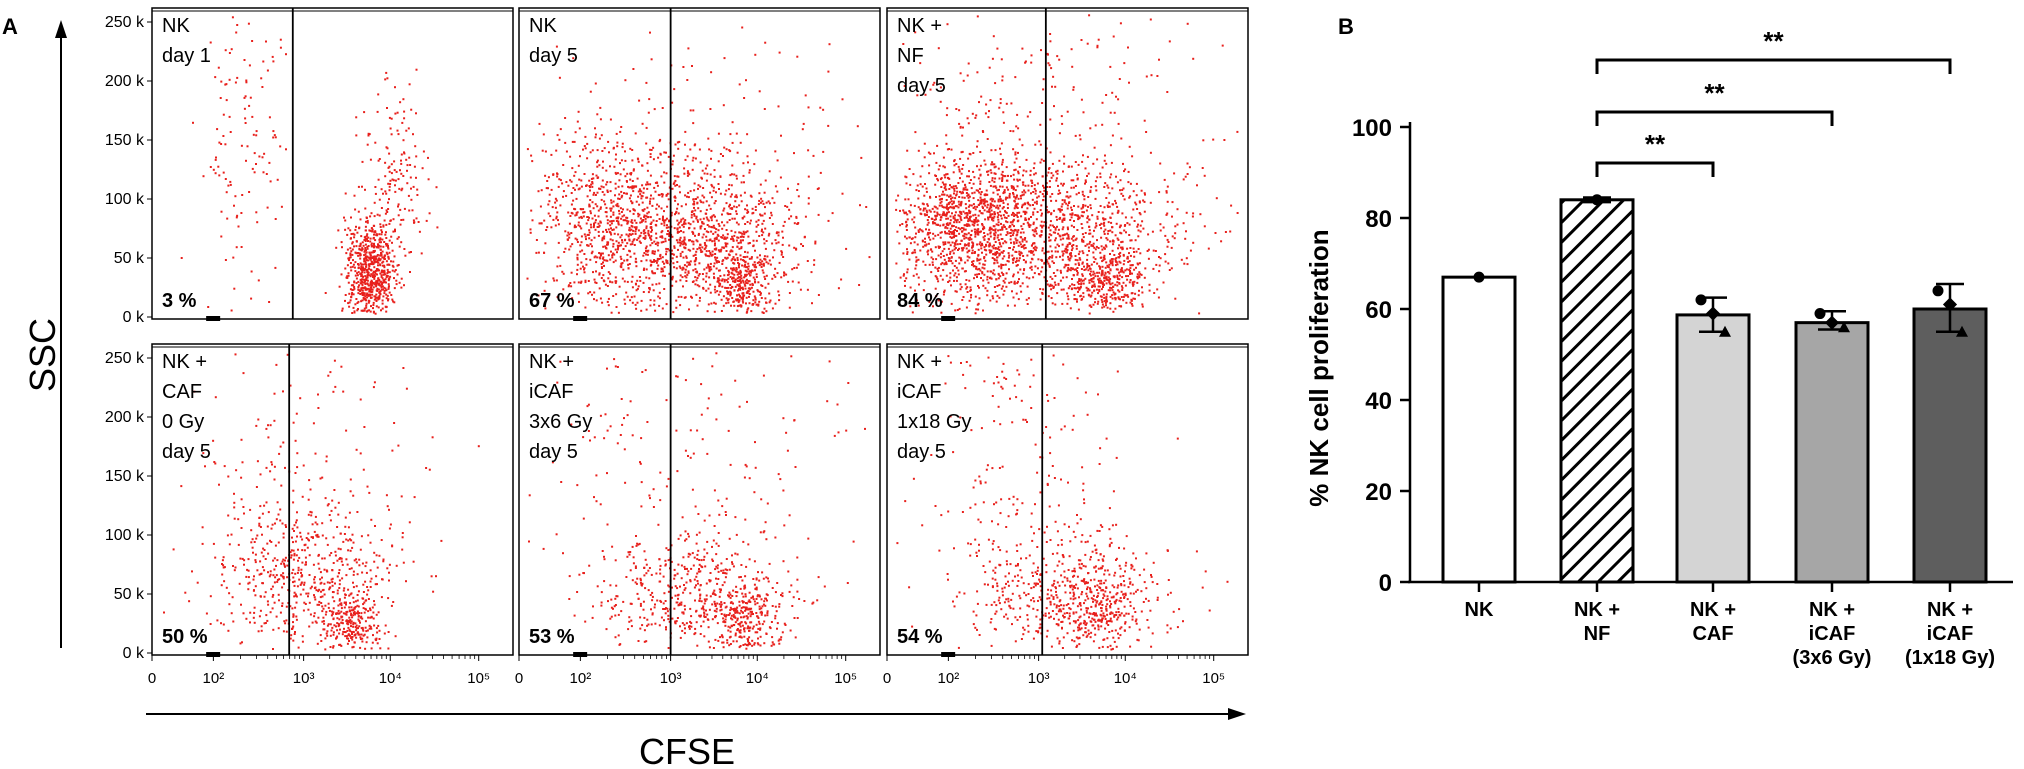 Image resolution: width=2024 pixels, height=769 pixels. Describe the element at coordinates (1950, 658) in the screenshot. I see `category-label: (1x18 Gy)` at that location.